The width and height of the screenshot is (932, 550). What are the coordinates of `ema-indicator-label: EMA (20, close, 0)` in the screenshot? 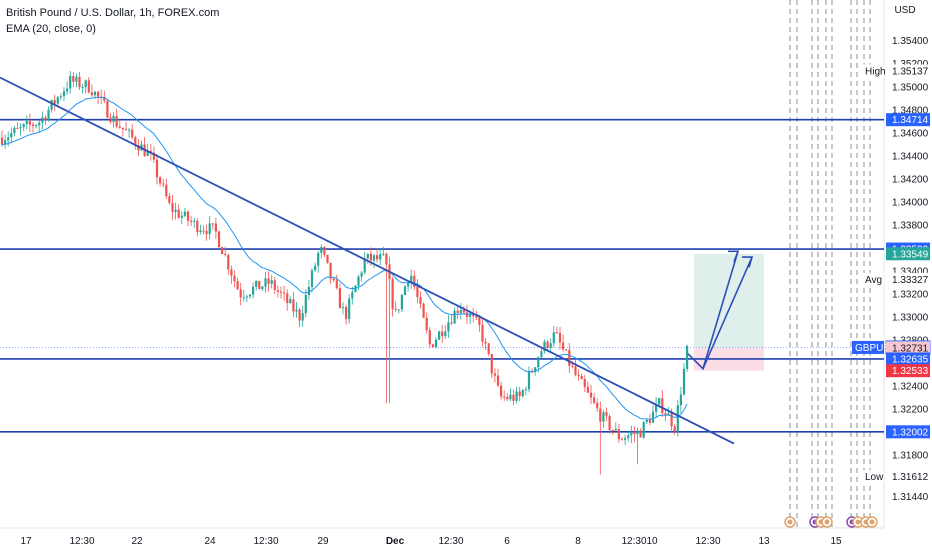 It's located at (51, 29).